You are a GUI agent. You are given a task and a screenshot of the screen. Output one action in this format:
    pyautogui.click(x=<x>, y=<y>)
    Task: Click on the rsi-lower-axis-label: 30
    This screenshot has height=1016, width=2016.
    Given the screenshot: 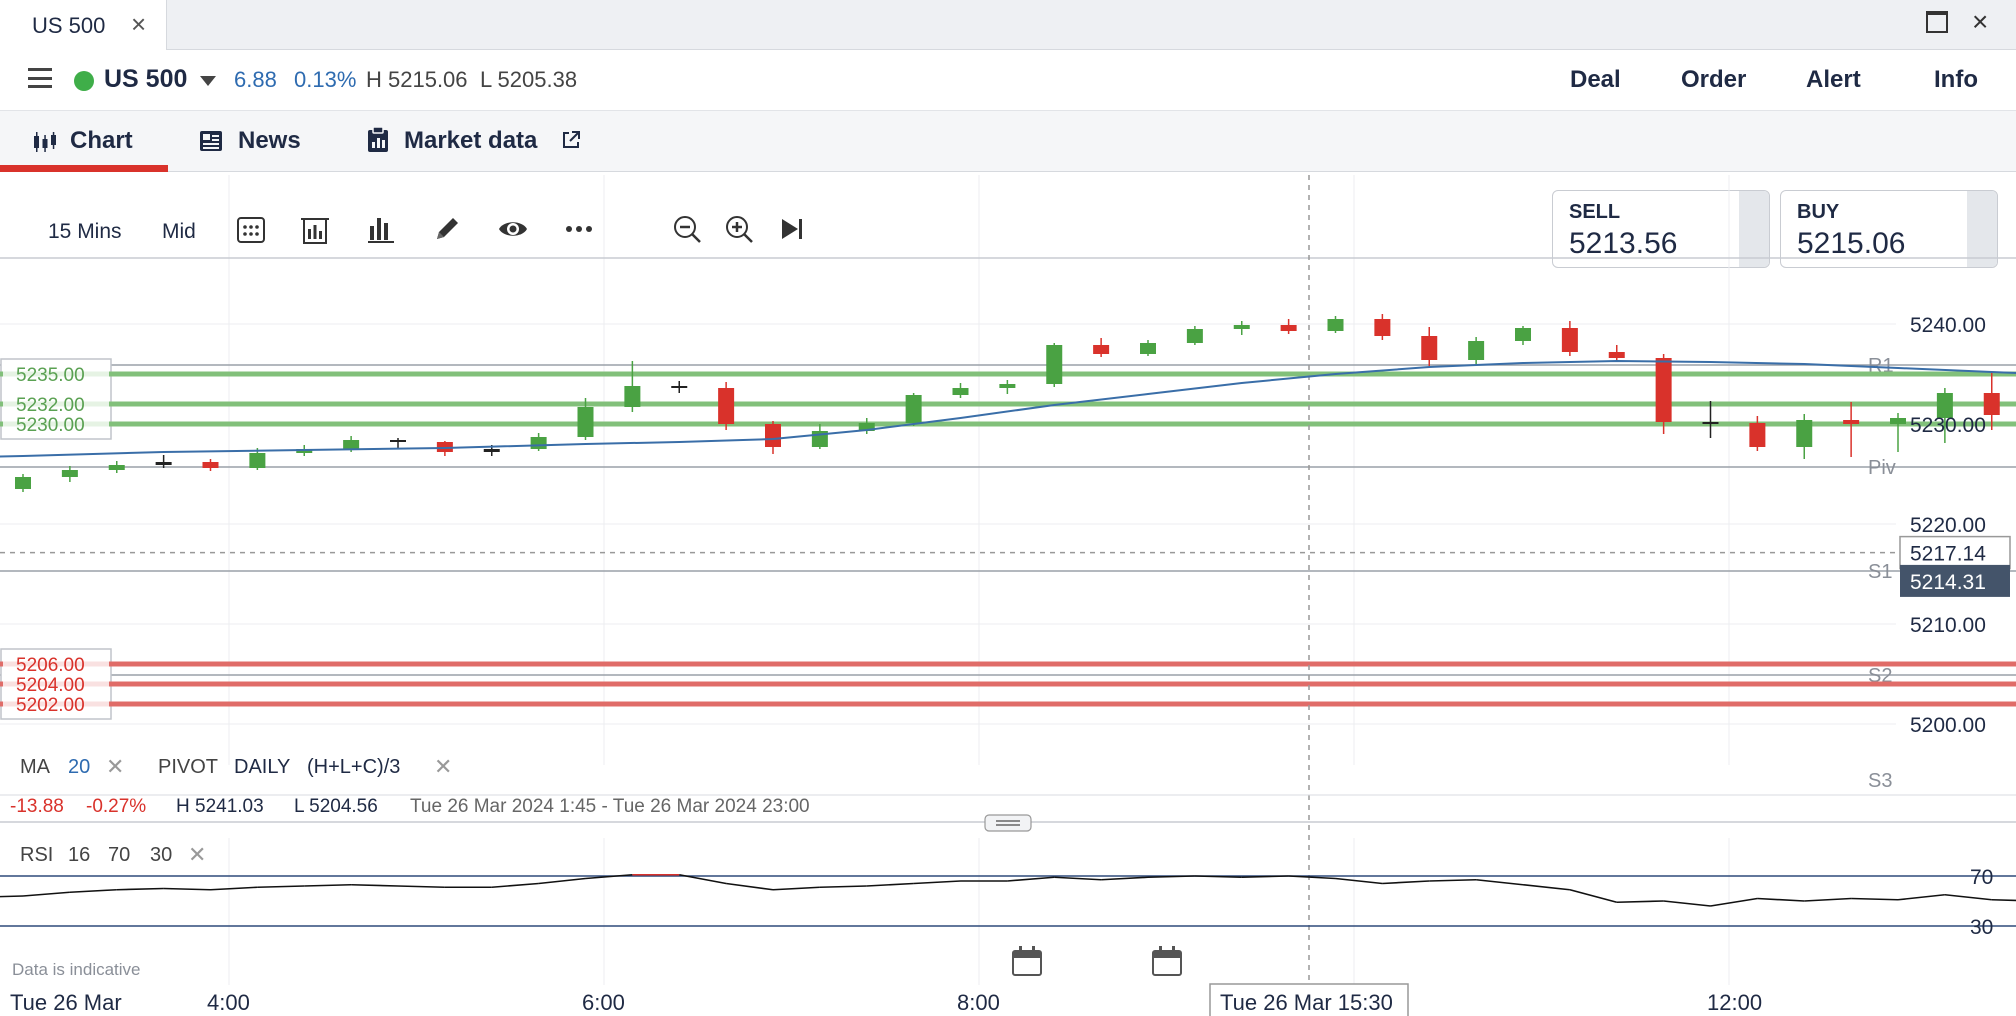 What is the action you would take?
    pyautogui.click(x=1981, y=927)
    